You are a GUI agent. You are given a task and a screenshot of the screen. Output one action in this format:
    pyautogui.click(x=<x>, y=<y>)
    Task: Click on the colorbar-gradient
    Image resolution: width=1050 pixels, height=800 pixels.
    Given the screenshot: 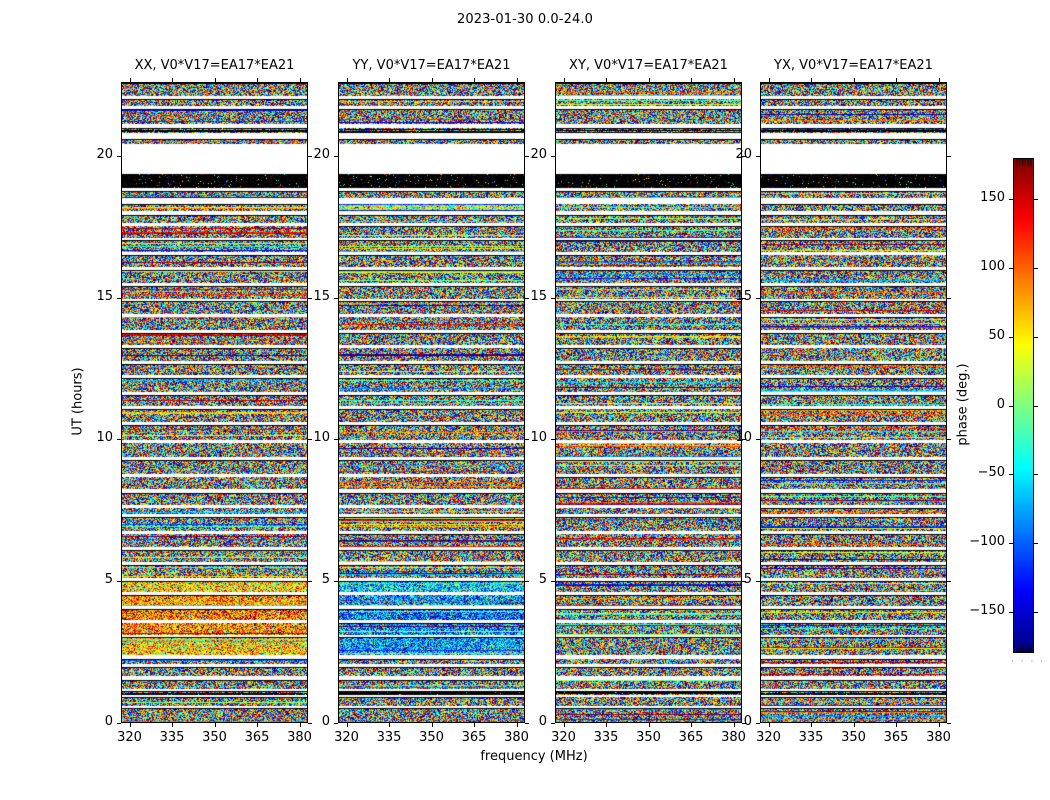 What is the action you would take?
    pyautogui.click(x=1023, y=405)
    